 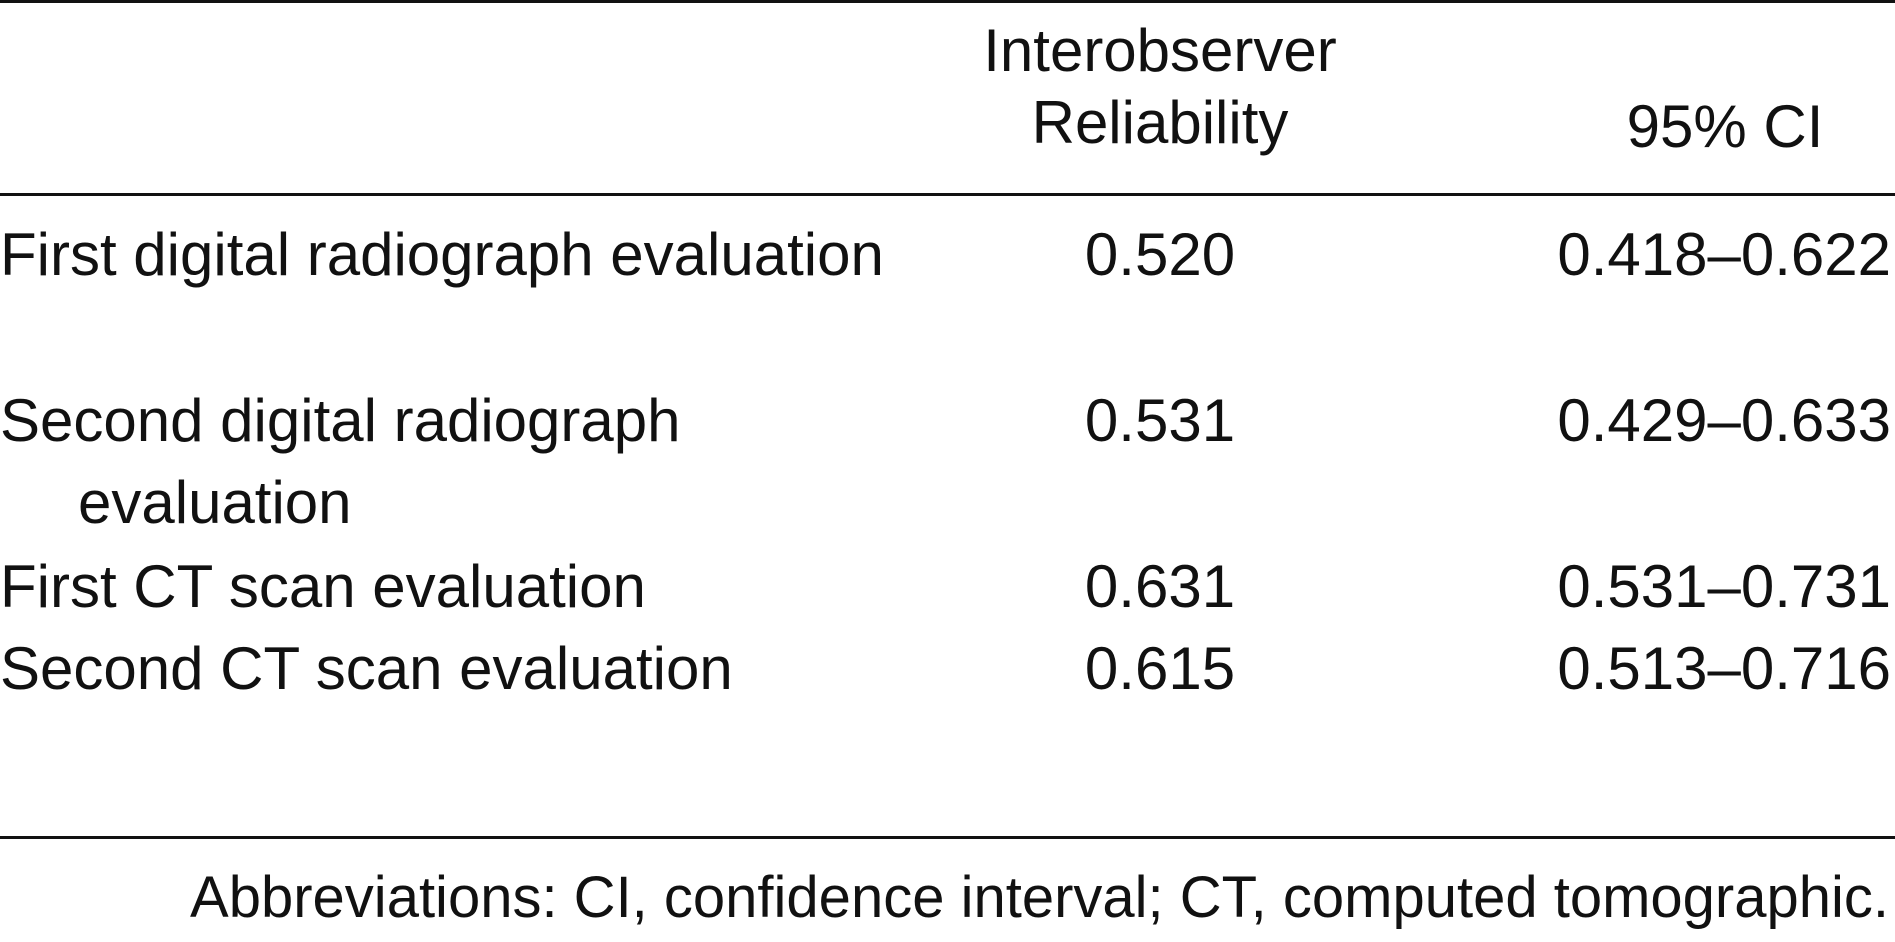 I want to click on row-label: First CT scan evaluation, so click(x=323, y=586).